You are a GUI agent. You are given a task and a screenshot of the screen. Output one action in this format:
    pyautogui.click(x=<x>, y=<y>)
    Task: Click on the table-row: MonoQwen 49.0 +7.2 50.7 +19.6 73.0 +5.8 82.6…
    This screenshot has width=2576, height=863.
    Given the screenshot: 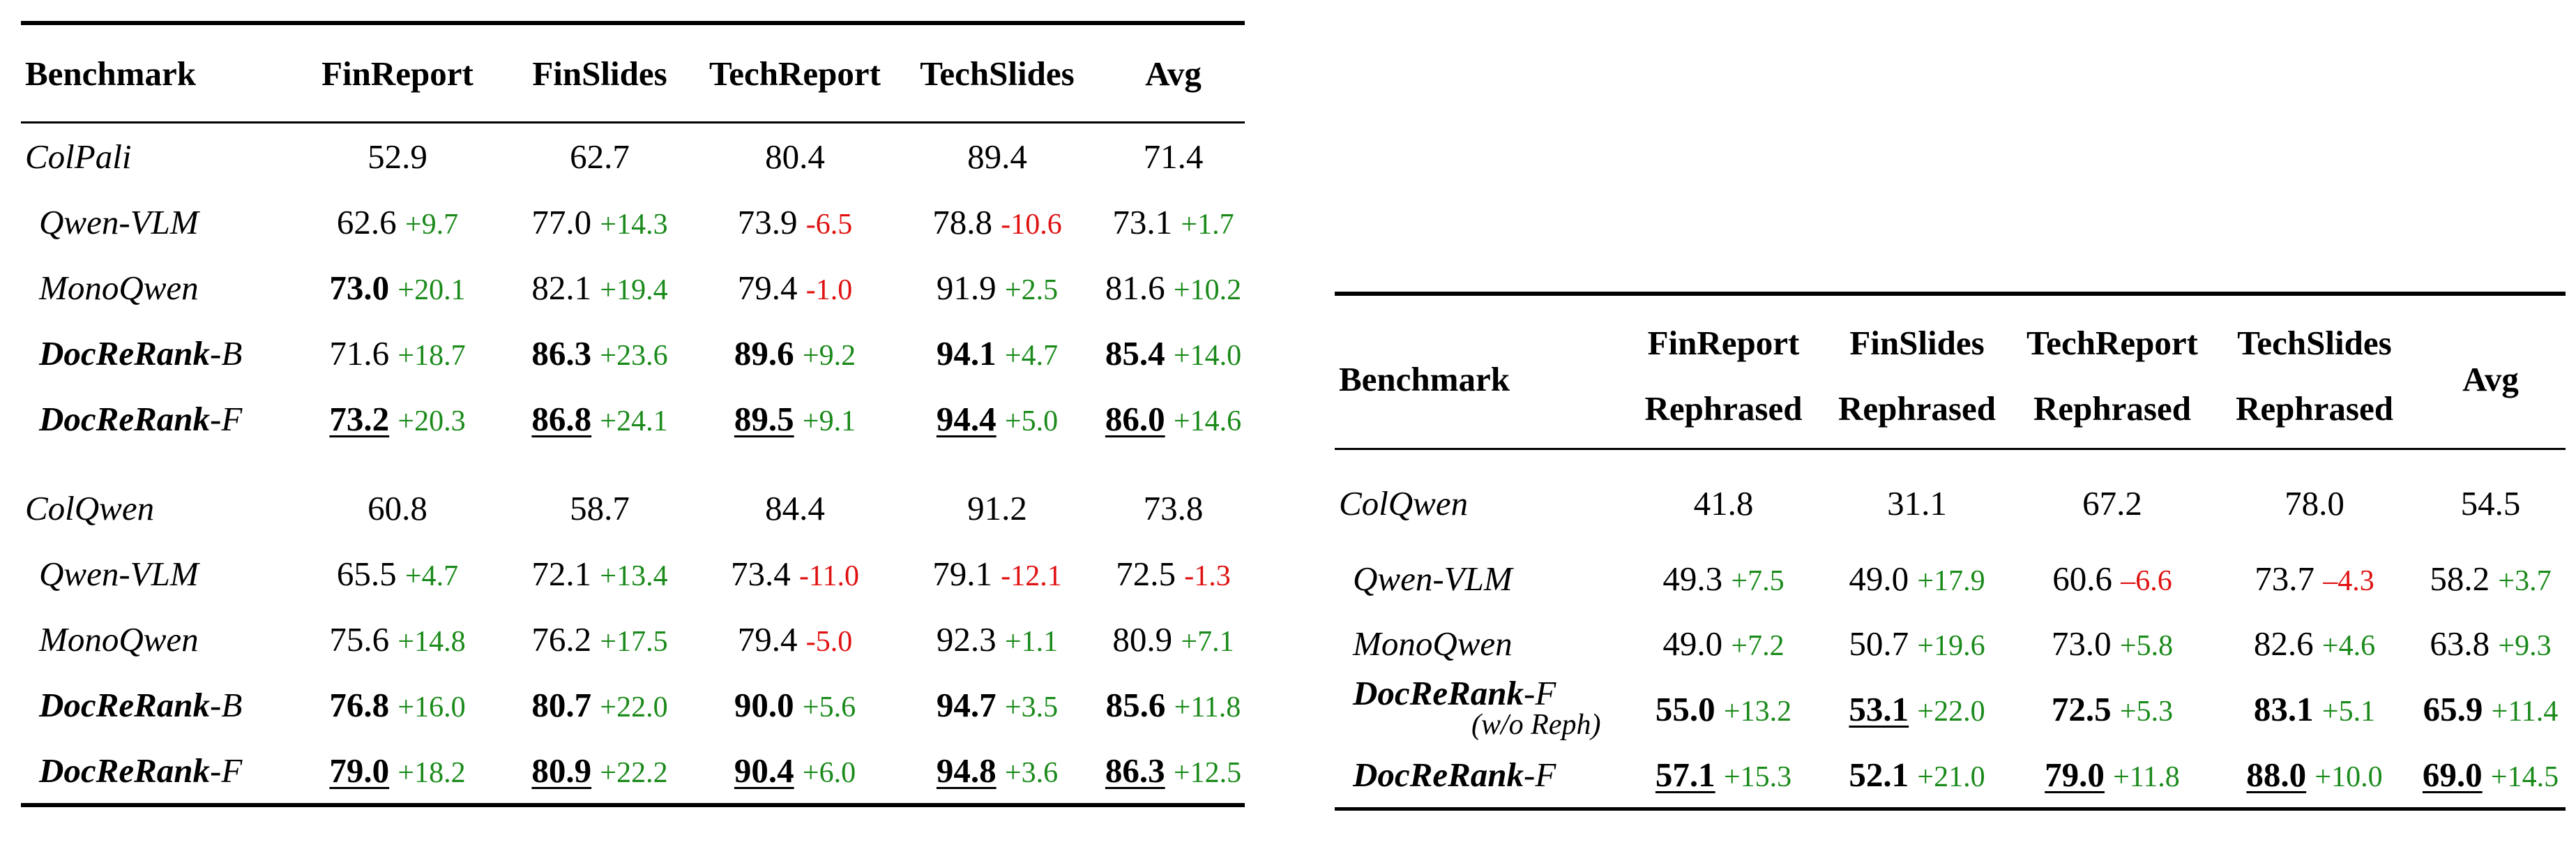 What is the action you would take?
    pyautogui.click(x=1950, y=643)
    